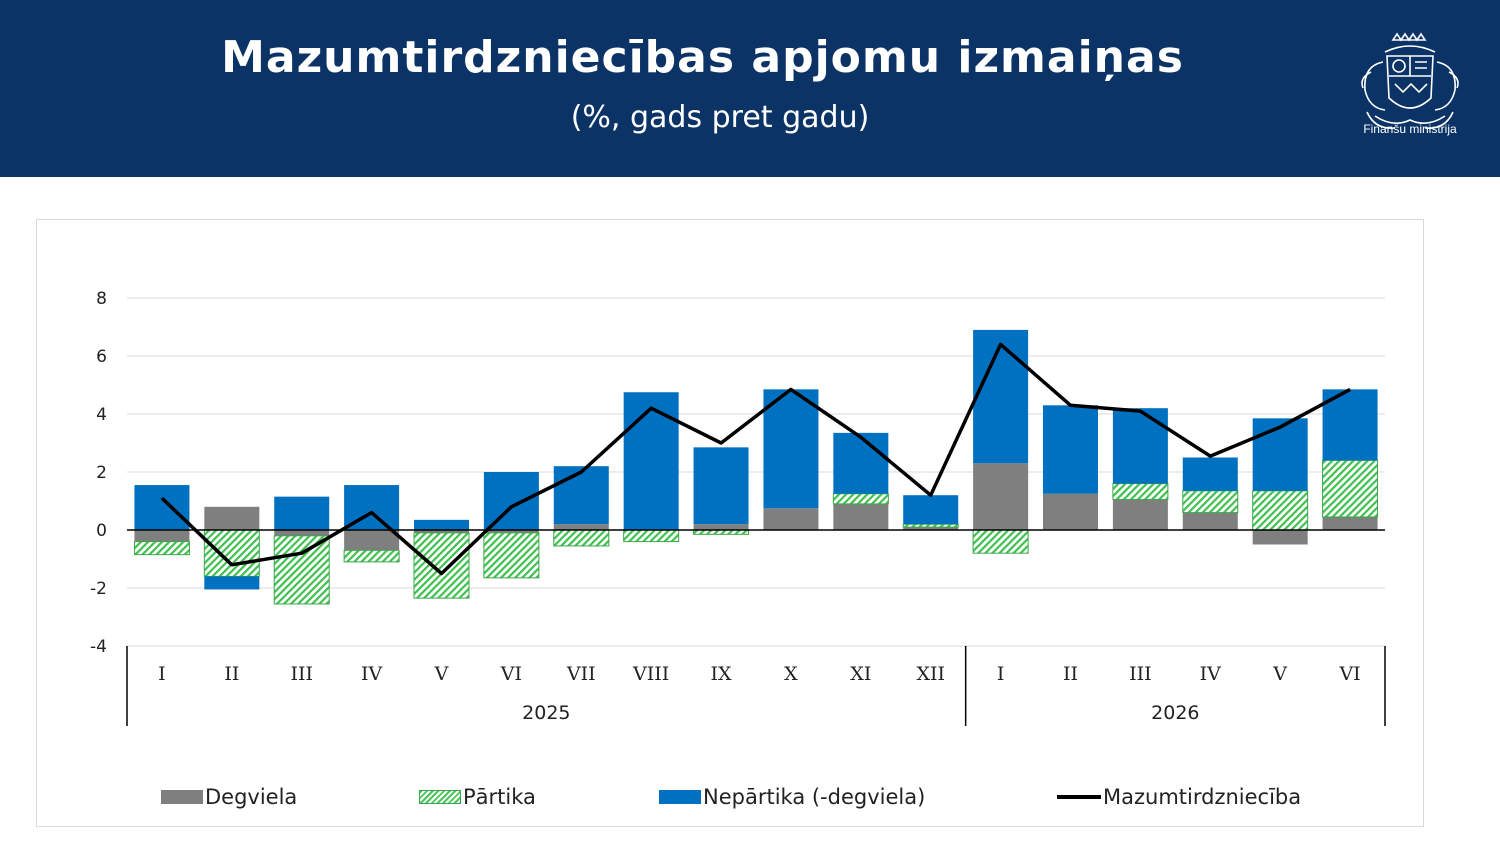 This screenshot has height=860, width=1500. Describe the element at coordinates (720, 117) in the screenshot. I see `page-subtitle: (%, gads pret gadu)` at that location.